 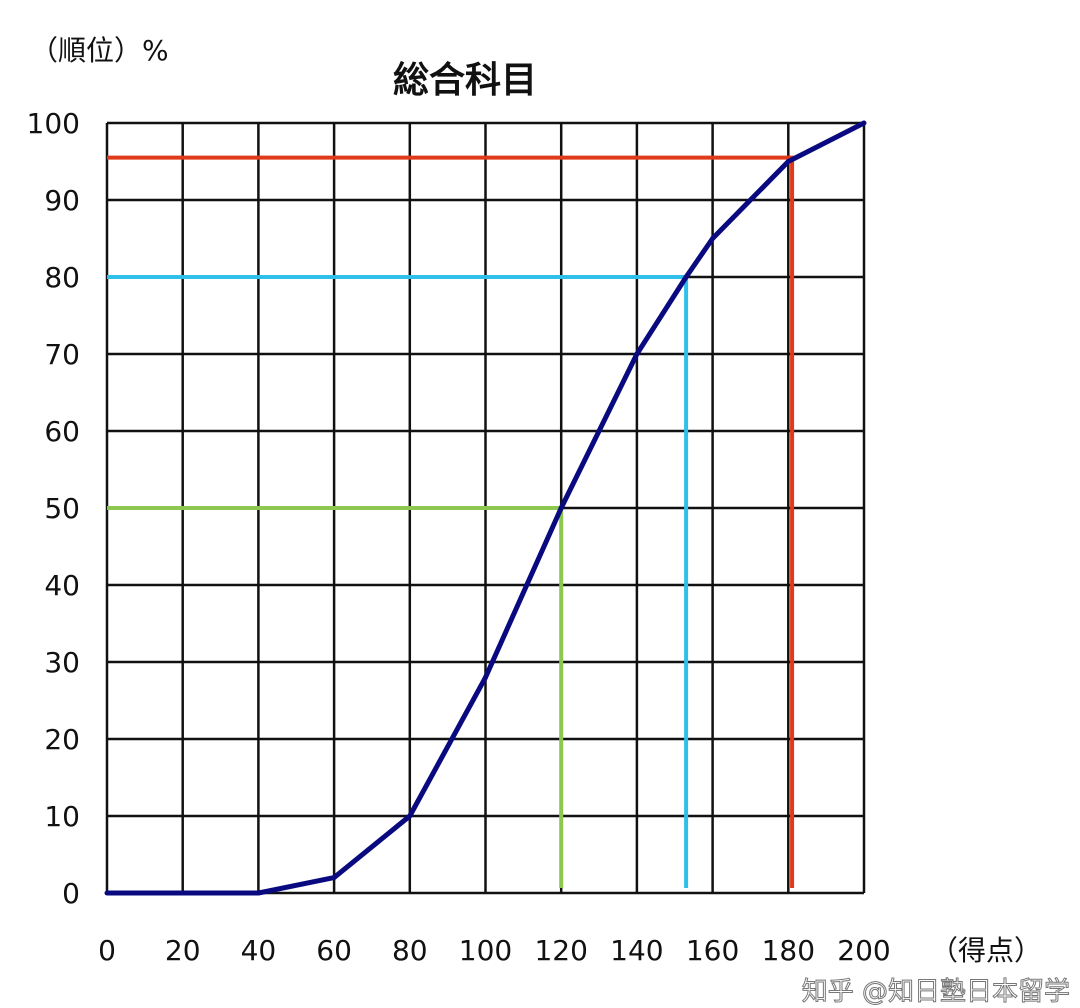 What do you see at coordinates (99, 50) in the screenshot?
I see `y-axis-label: （順位）%` at bounding box center [99, 50].